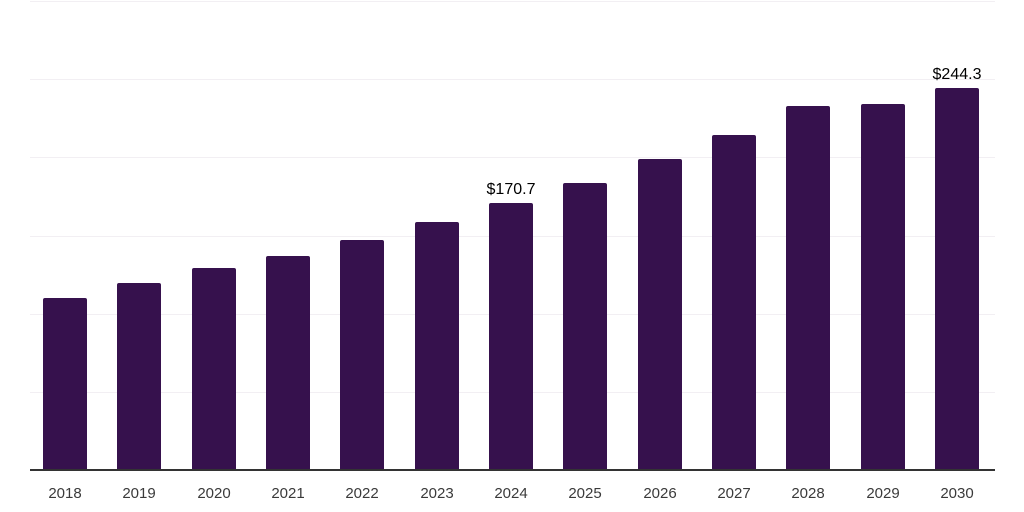  I want to click on x-axis-tick-label: 2020, so click(214, 493).